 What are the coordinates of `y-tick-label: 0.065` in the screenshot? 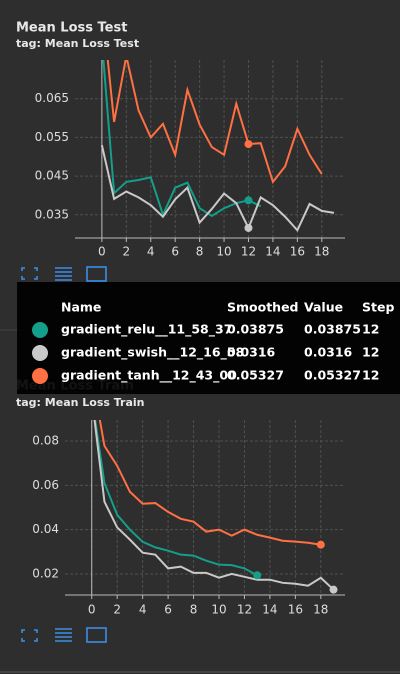 It's located at (52, 98).